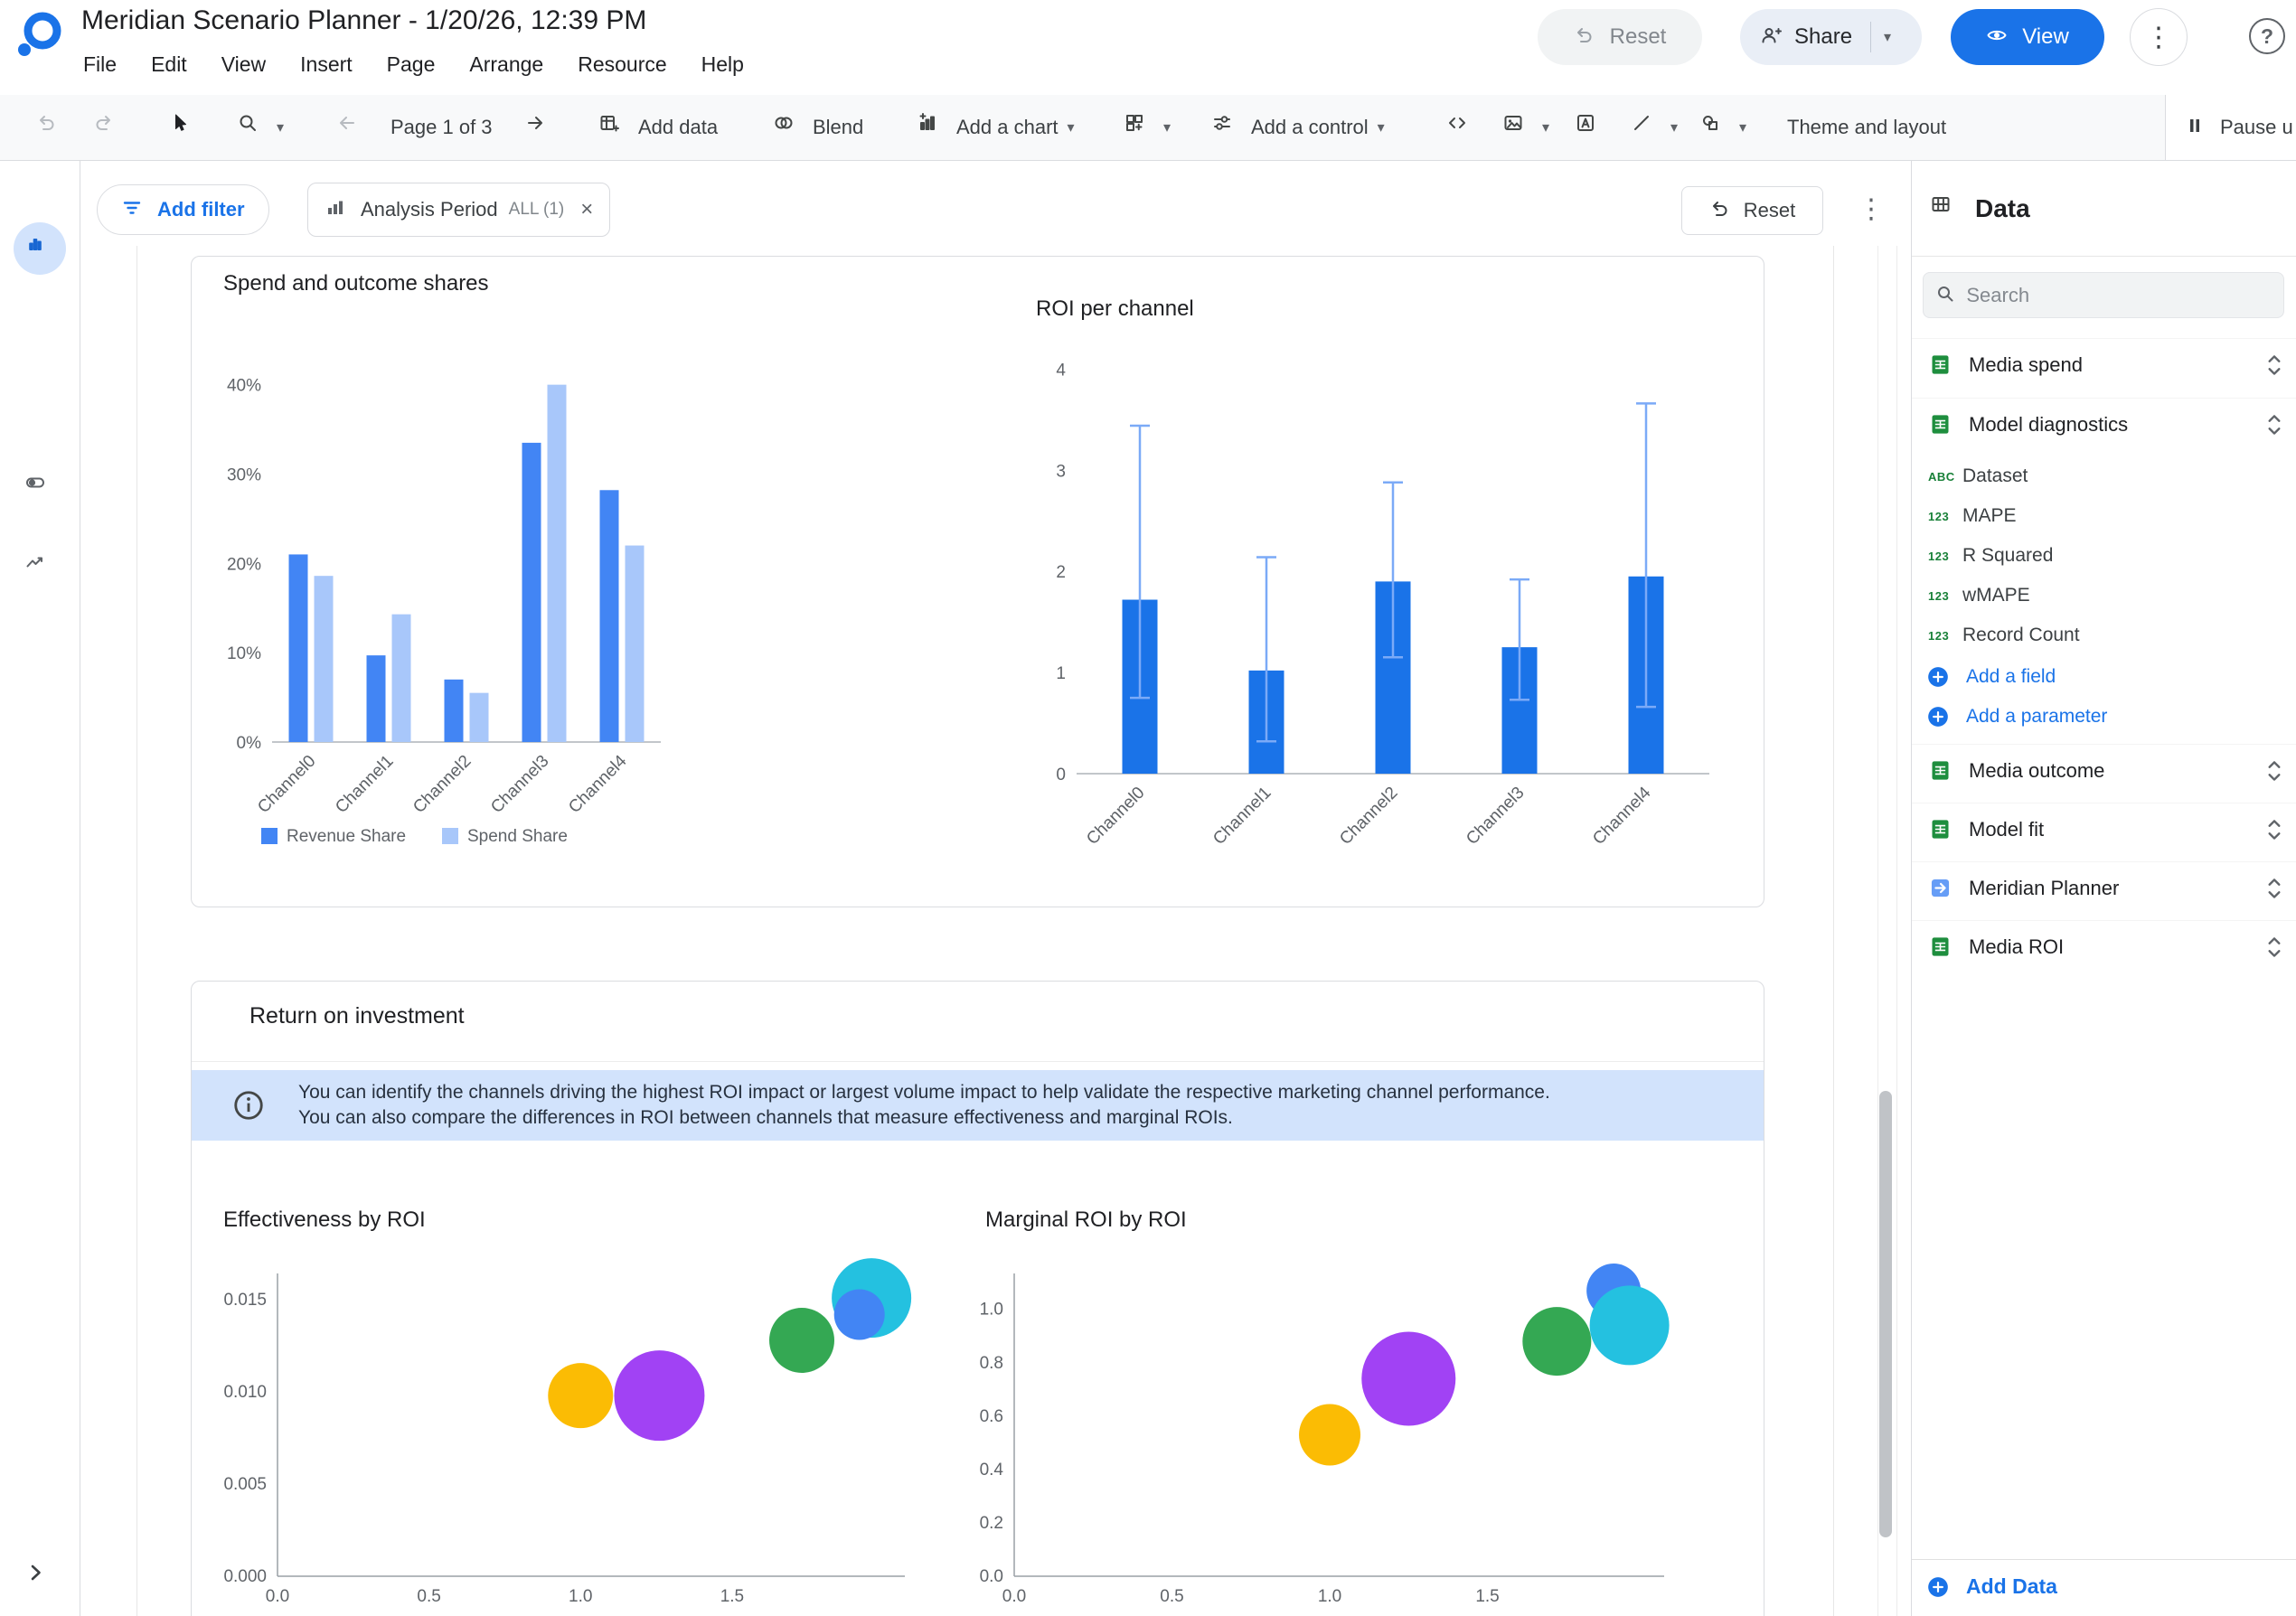 This screenshot has width=2296, height=1616. What do you see at coordinates (1722, 128) in the screenshot?
I see `shape-button: ▾` at bounding box center [1722, 128].